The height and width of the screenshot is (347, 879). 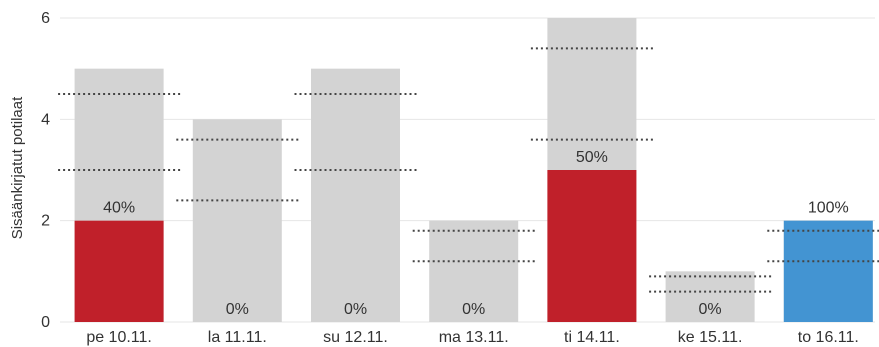 I want to click on x-tick-label: ma 13.11., so click(x=474, y=337).